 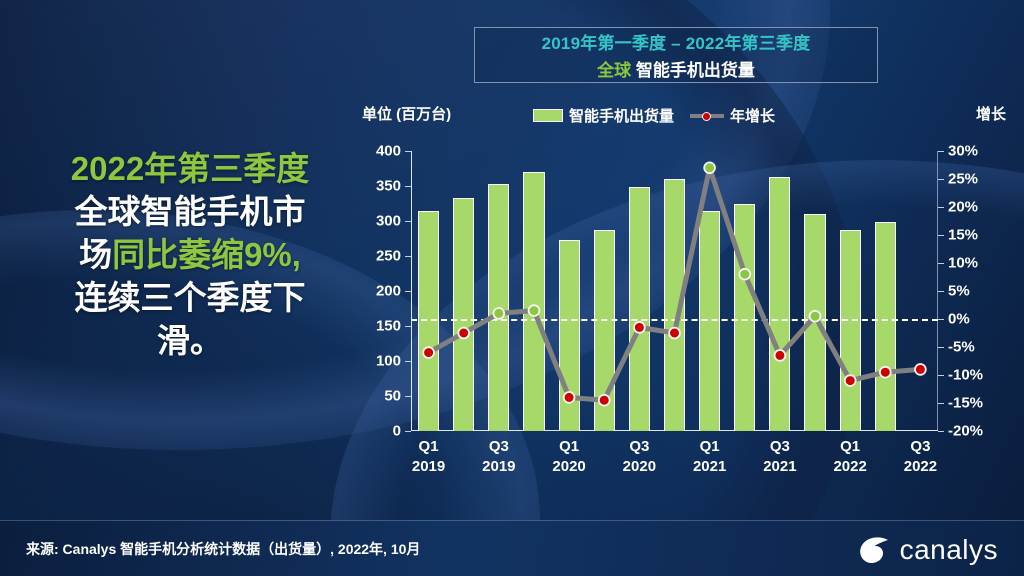 What do you see at coordinates (569, 397) in the screenshot?
I see `growth-line-marker: Q1 2020: -14%` at bounding box center [569, 397].